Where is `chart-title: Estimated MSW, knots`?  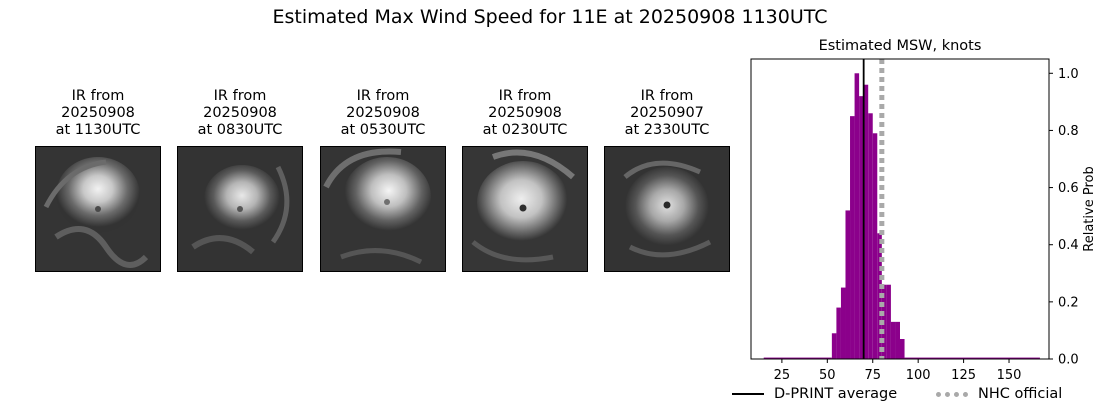
chart-title: Estimated MSW, knots is located at coordinates (900, 46).